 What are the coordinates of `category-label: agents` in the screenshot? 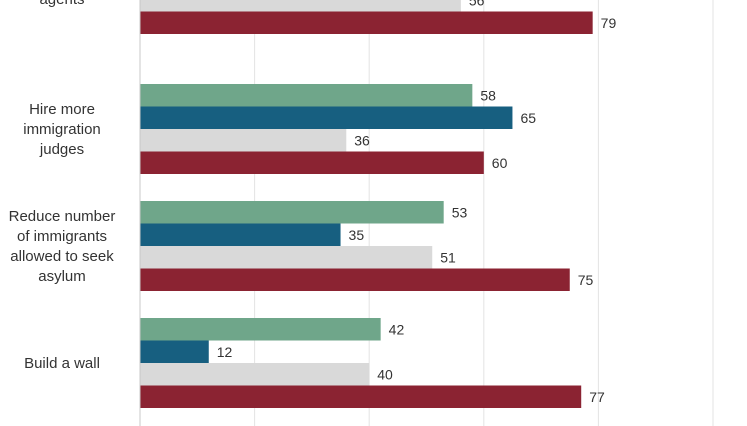 It's located at (61, 4).